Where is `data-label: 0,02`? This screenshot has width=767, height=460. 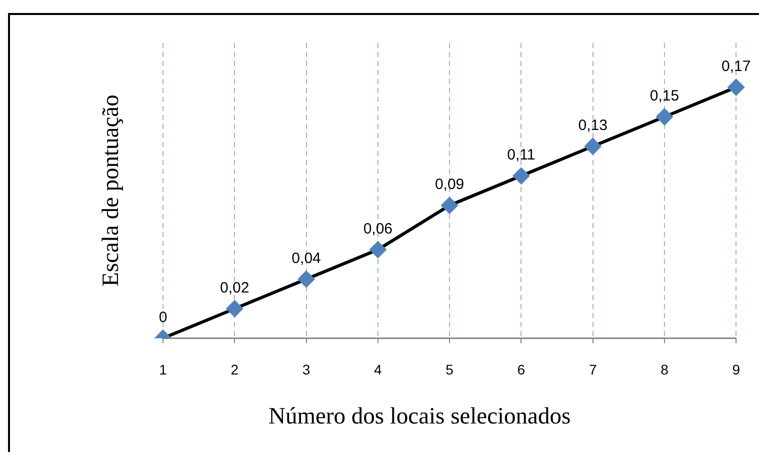 data-label: 0,02 is located at coordinates (235, 287).